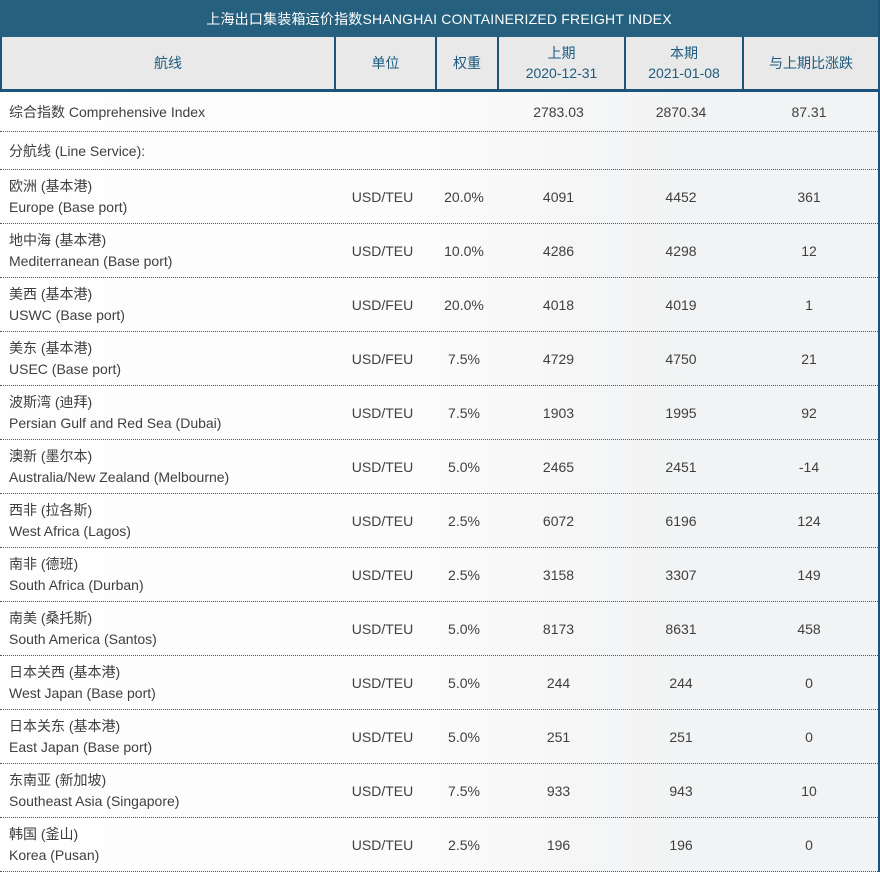  What do you see at coordinates (166, 358) in the screenshot?
I see `route-name-cell: 美东 (基本港) USEC (Base port)` at bounding box center [166, 358].